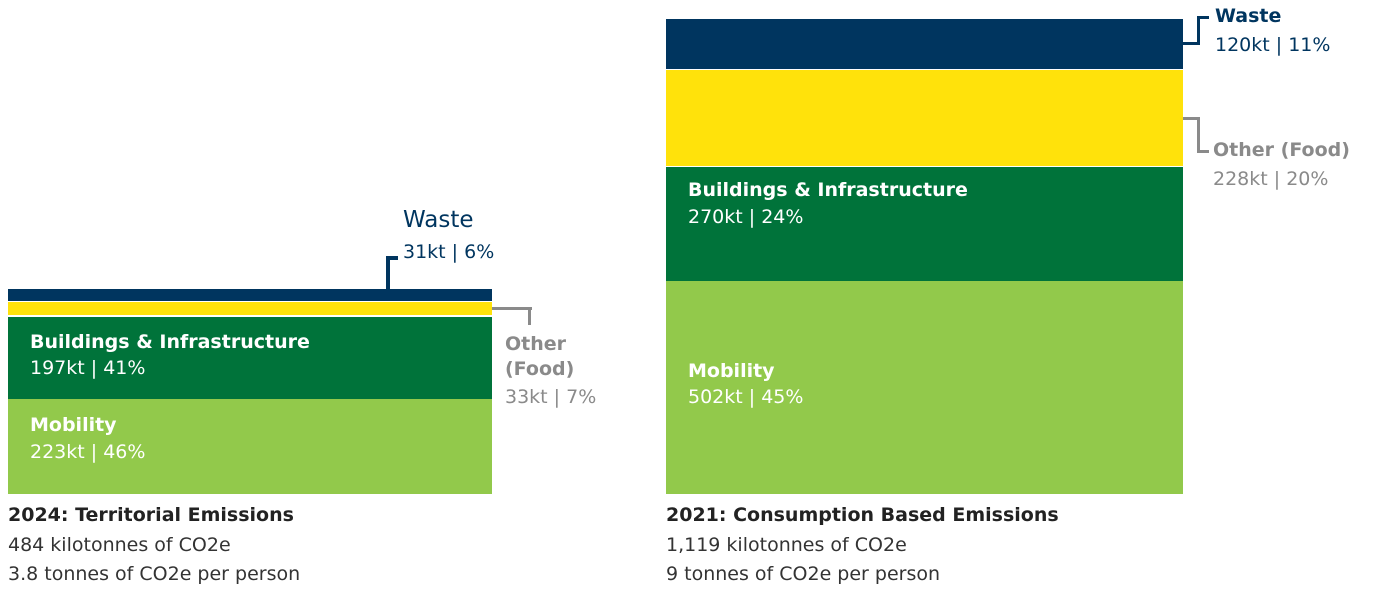  What do you see at coordinates (88, 368) in the screenshot?
I see `segment-value: 197kt | 41%` at bounding box center [88, 368].